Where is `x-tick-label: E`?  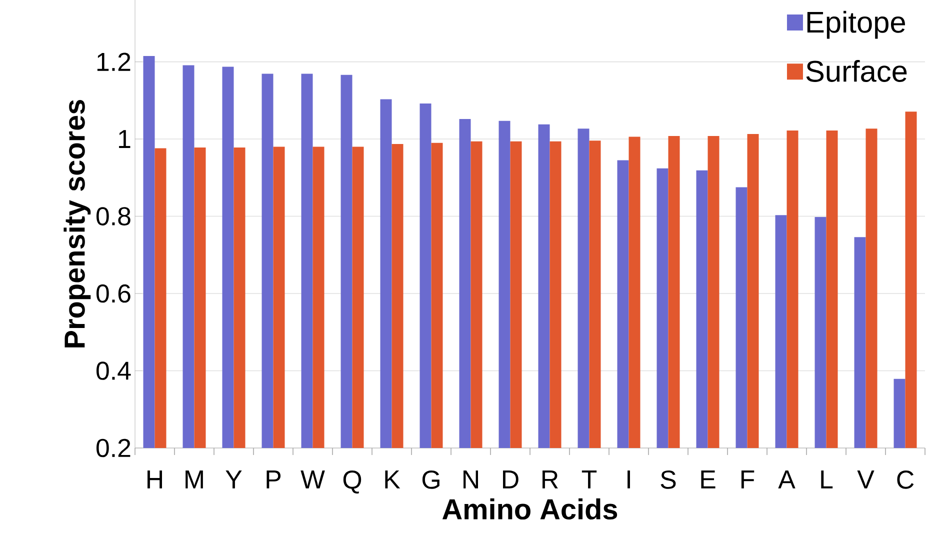
x-tick-label: E is located at coordinates (708, 479).